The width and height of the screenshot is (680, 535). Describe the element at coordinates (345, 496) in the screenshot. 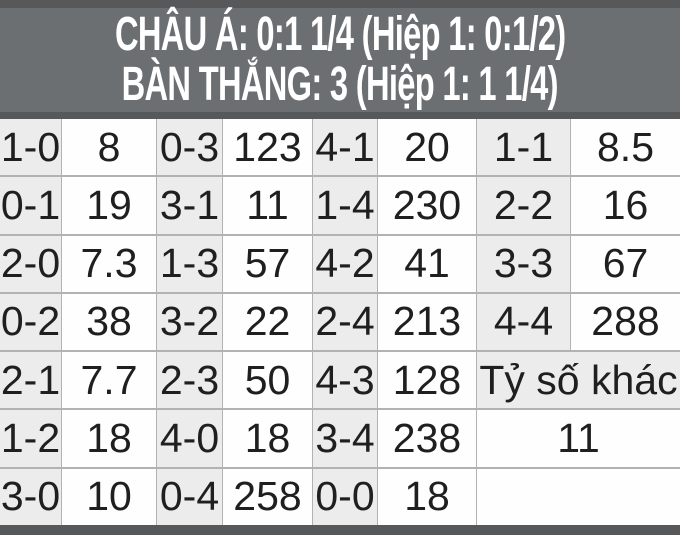

I see `score-cell: 0-0` at that location.